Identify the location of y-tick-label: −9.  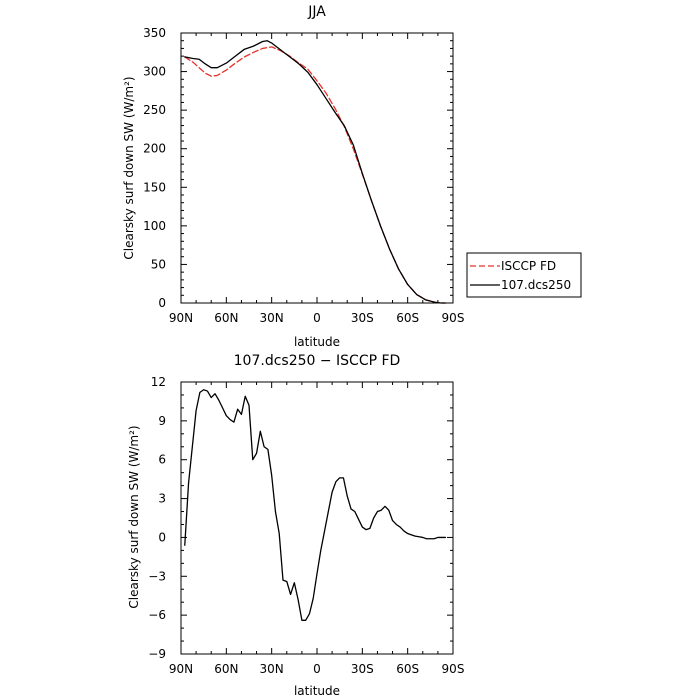
(157, 654).